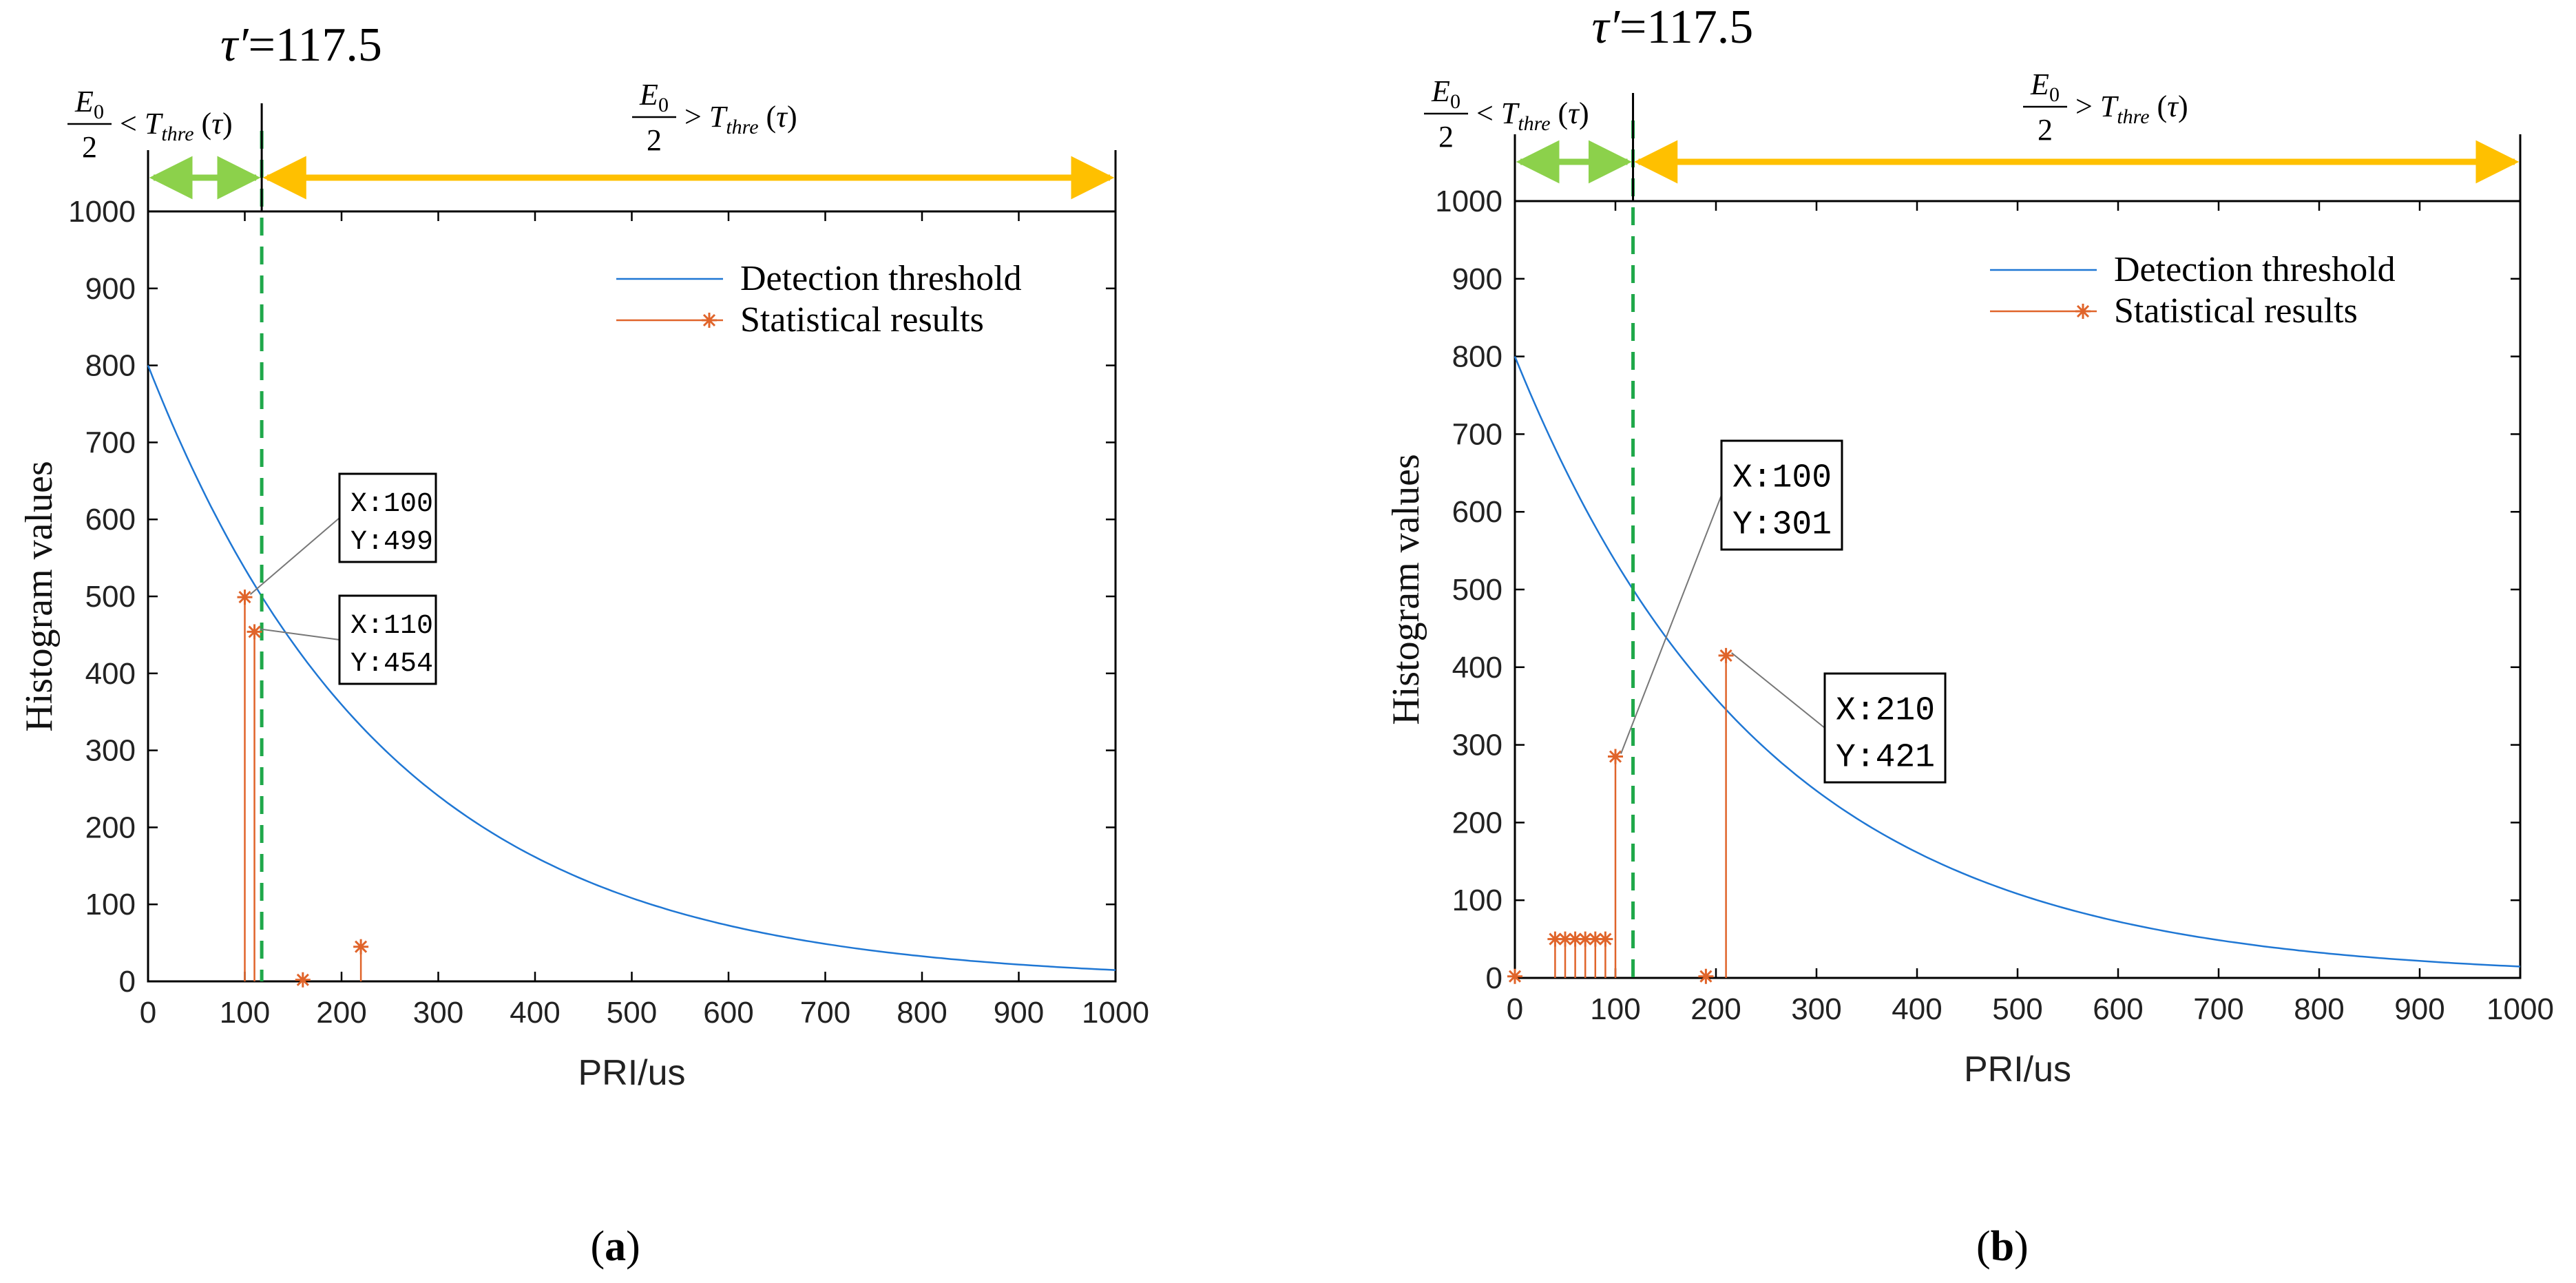 The width and height of the screenshot is (2576, 1283). Describe the element at coordinates (709, 320) in the screenshot. I see `legend-asterisk-icon` at that location.